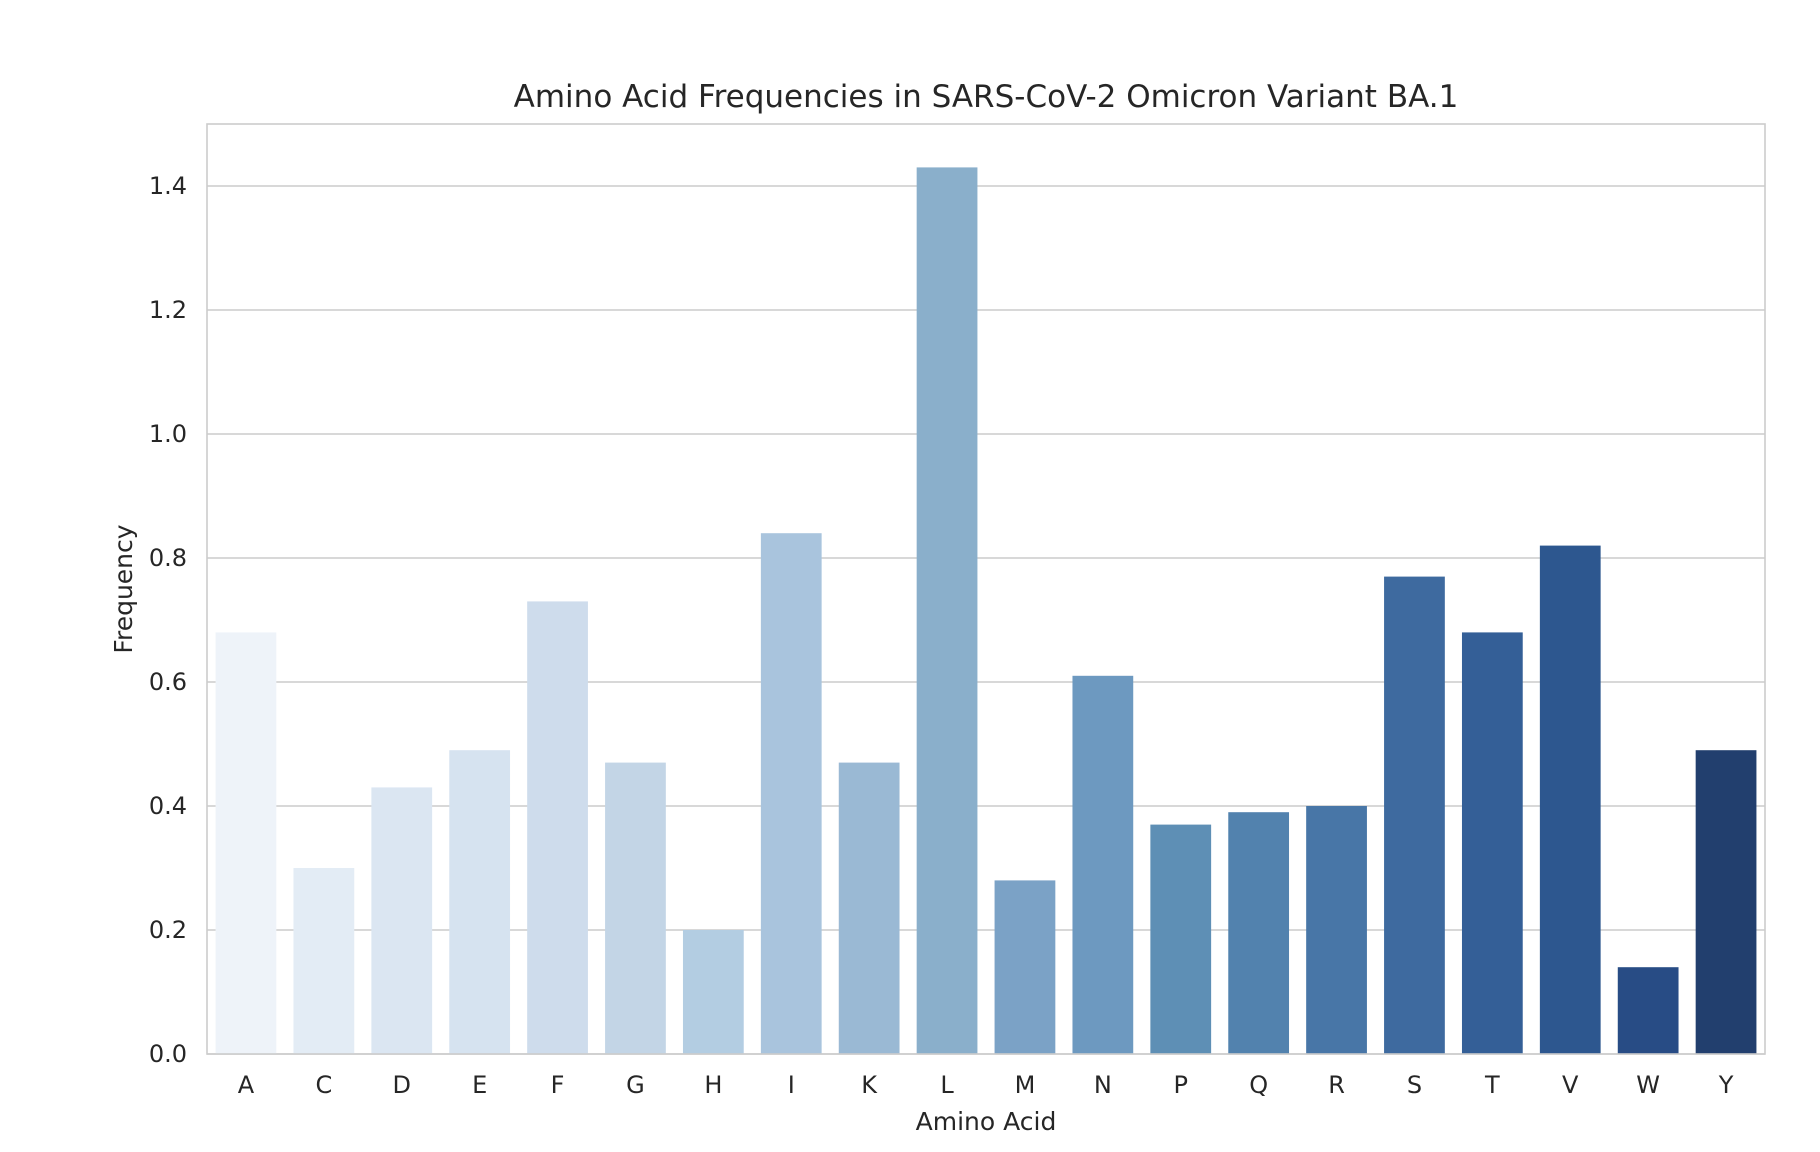 The height and width of the screenshot is (1152, 1820). What do you see at coordinates (479, 1085) in the screenshot?
I see `x-tick-label: E` at bounding box center [479, 1085].